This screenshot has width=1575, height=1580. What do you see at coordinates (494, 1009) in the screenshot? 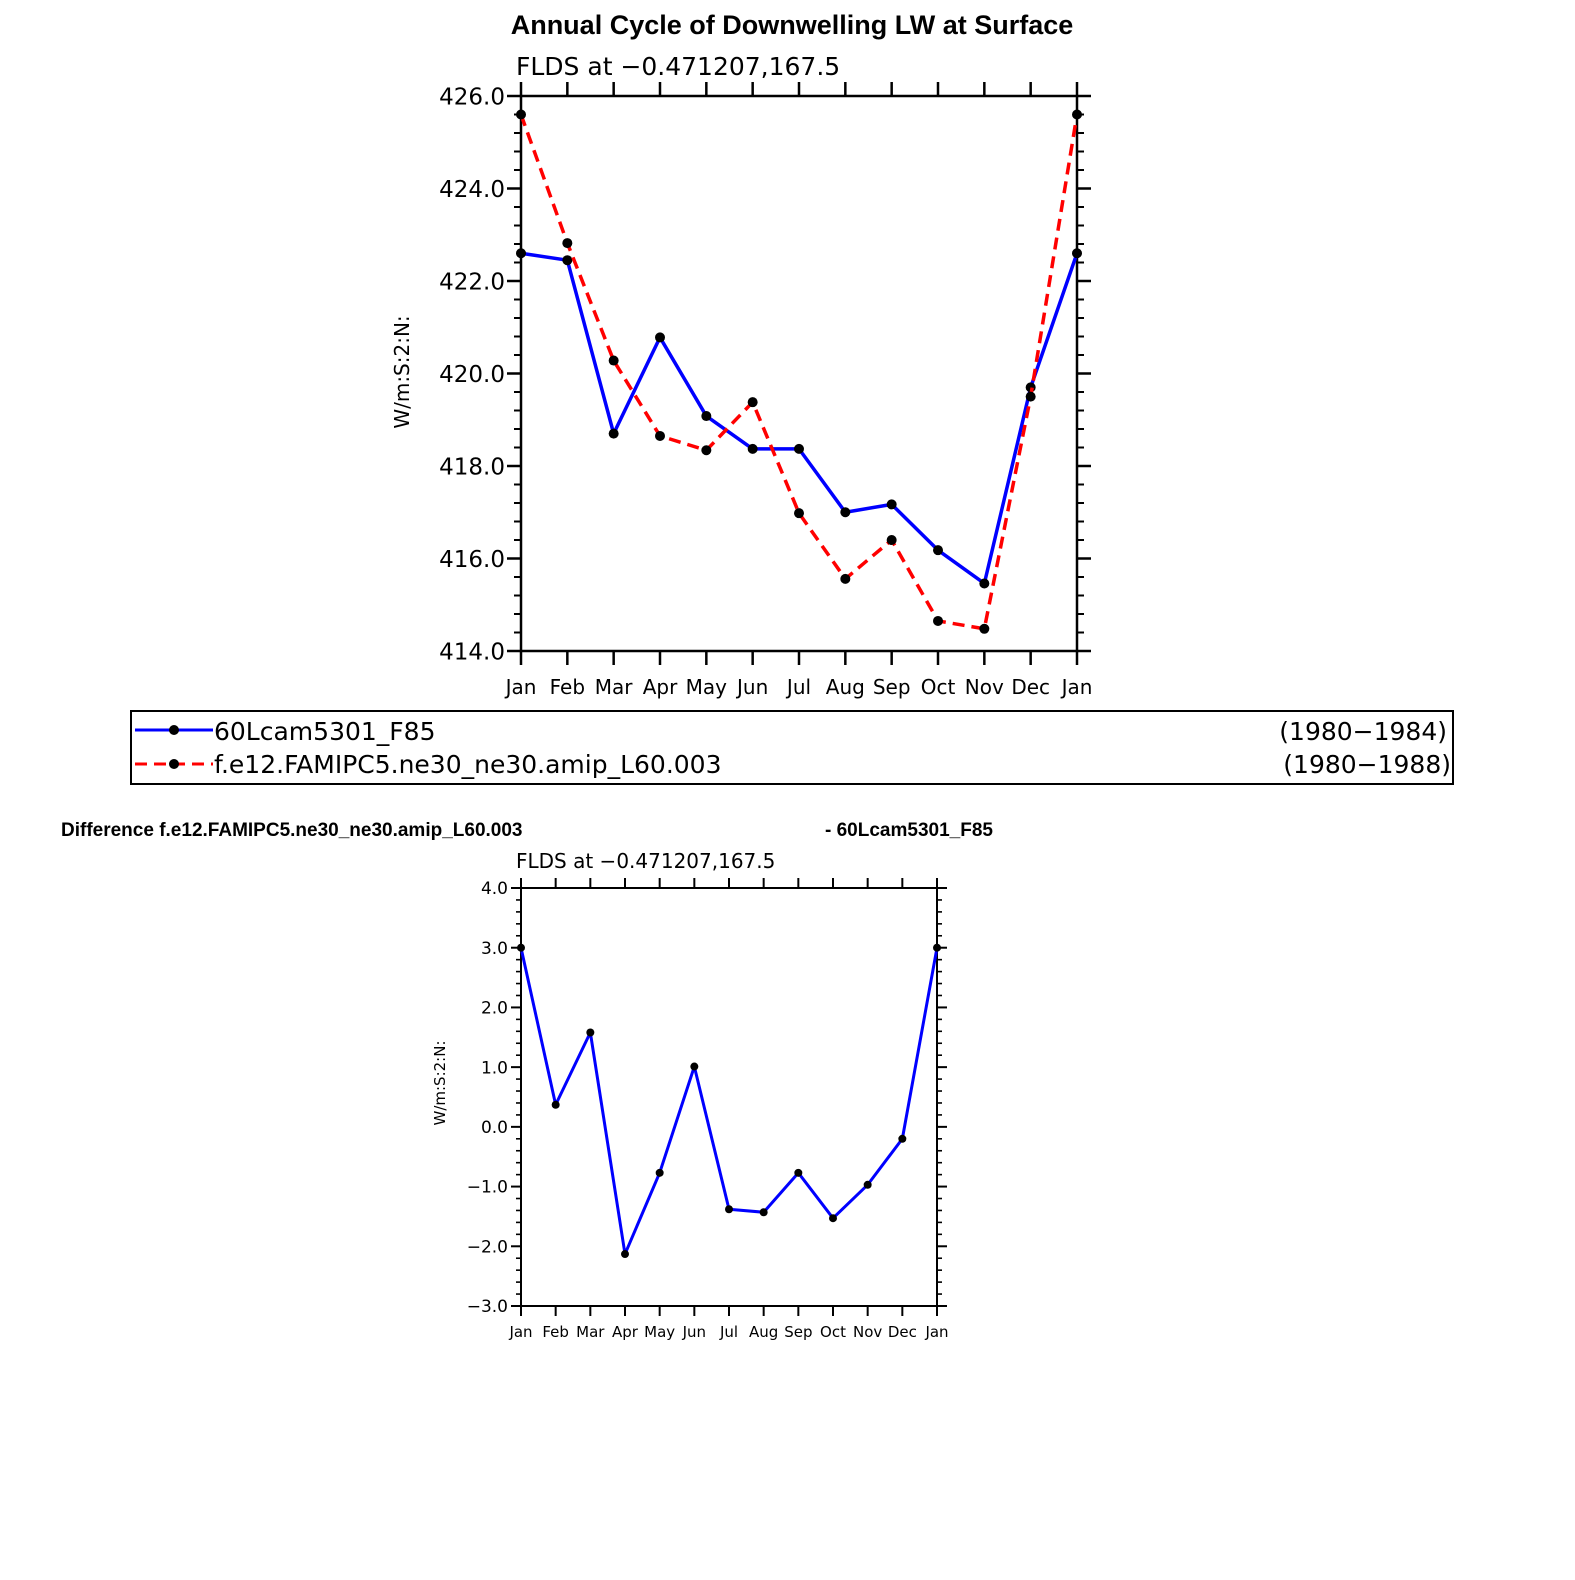
I see `chart2-ytick-label: 2.0` at bounding box center [494, 1009].